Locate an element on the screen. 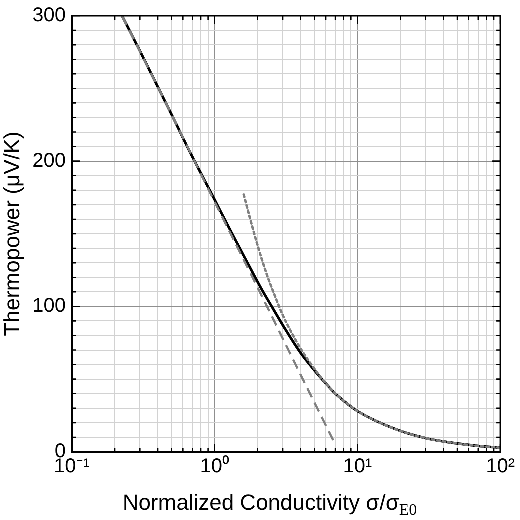  y-tick-label: 100 is located at coordinates (49, 306).